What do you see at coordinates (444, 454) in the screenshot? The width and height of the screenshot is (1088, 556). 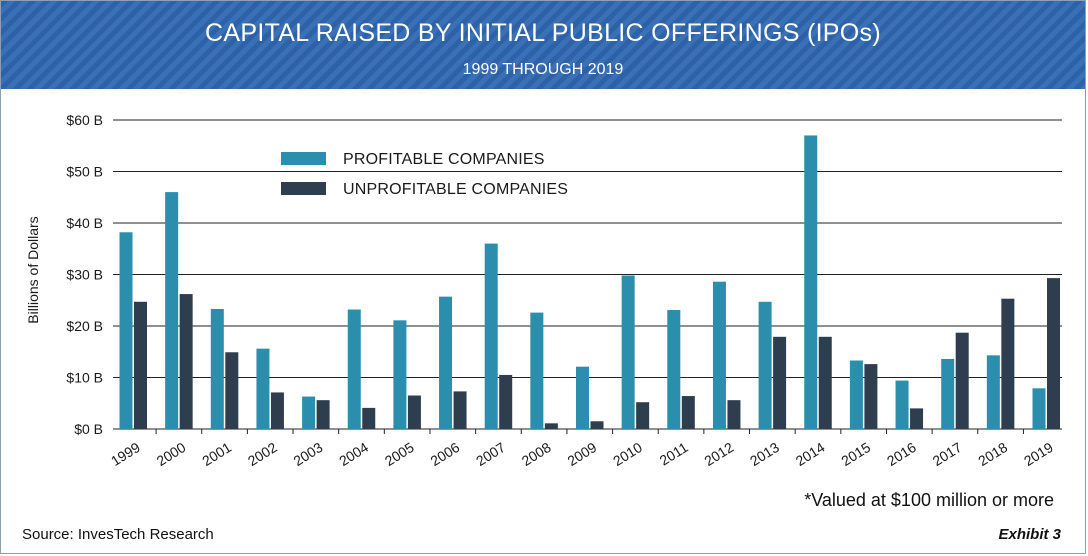 I see `x-tick-label: 2006` at bounding box center [444, 454].